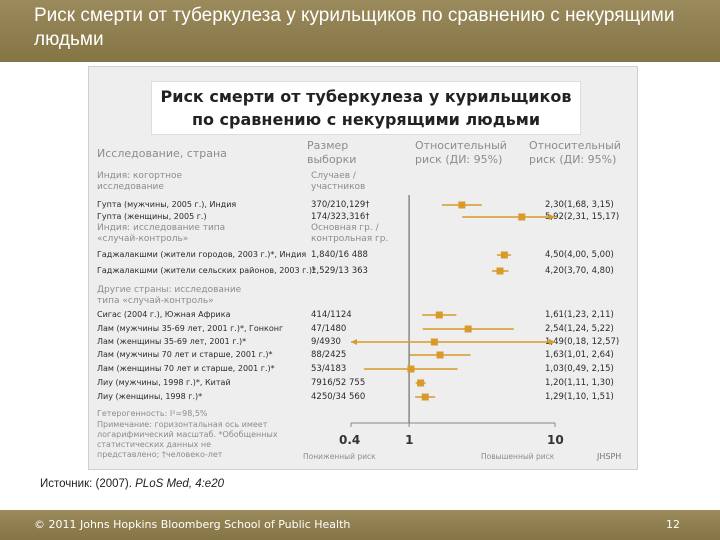  What do you see at coordinates (187, 434) in the screenshot?
I see `footnote-line-2: логарифмический масштаб. *Обобщенных` at bounding box center [187, 434].